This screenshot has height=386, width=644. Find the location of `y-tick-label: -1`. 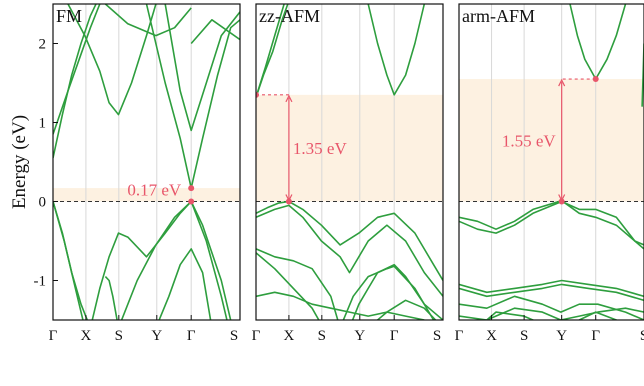

y-tick-label: -1 is located at coordinates (40, 282).